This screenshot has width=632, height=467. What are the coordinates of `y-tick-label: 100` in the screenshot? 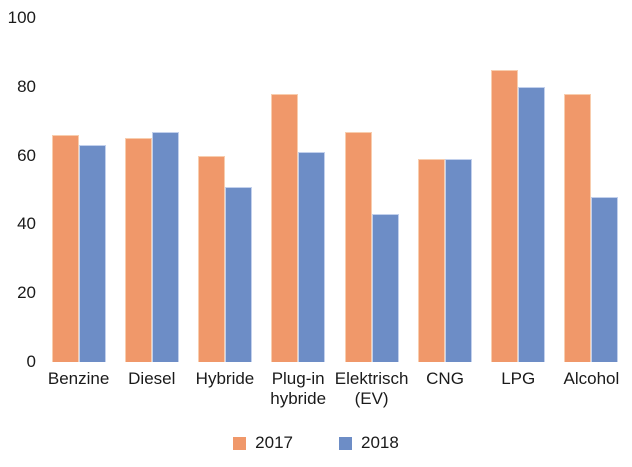 It's located at (21, 17).